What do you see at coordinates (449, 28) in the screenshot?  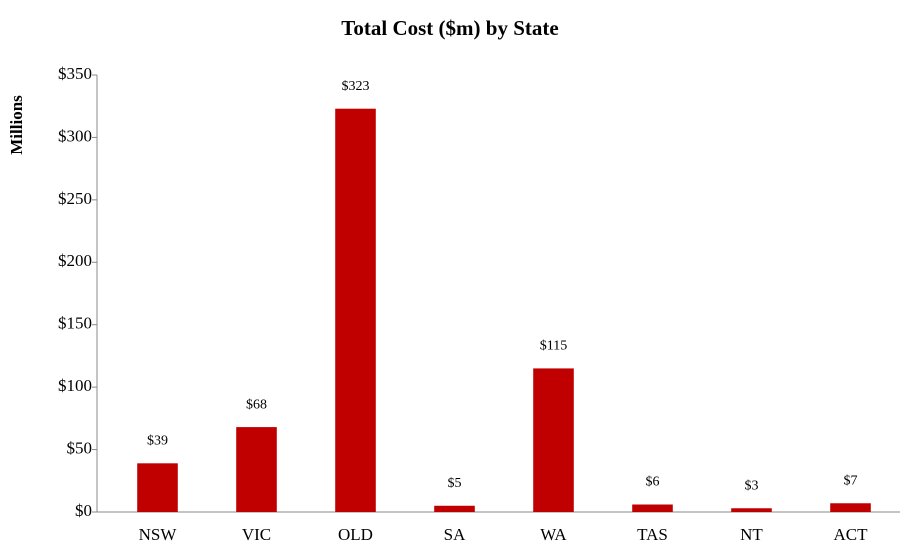 I see `chart-title: Total Cost ($m) by State` at bounding box center [449, 28].